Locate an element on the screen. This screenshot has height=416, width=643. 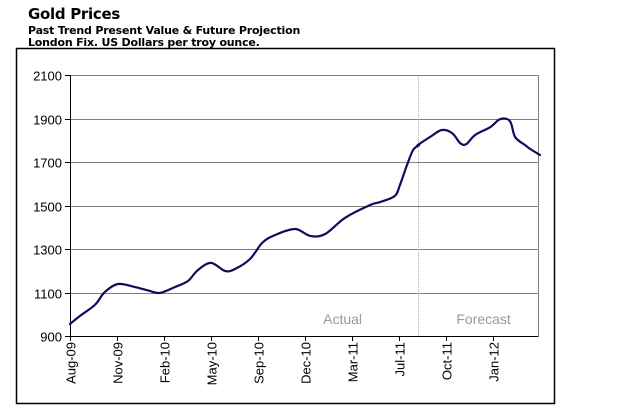
x-tick-label: May-10 is located at coordinates (212, 363).